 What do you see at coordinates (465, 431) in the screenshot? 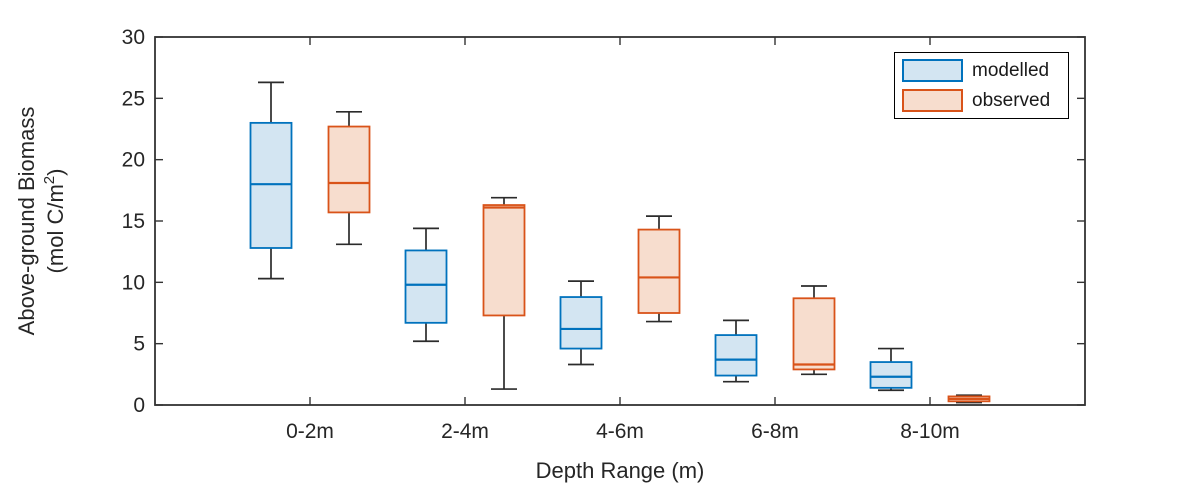
I see `x-tick-label-2-4m: 2-4m` at bounding box center [465, 431].